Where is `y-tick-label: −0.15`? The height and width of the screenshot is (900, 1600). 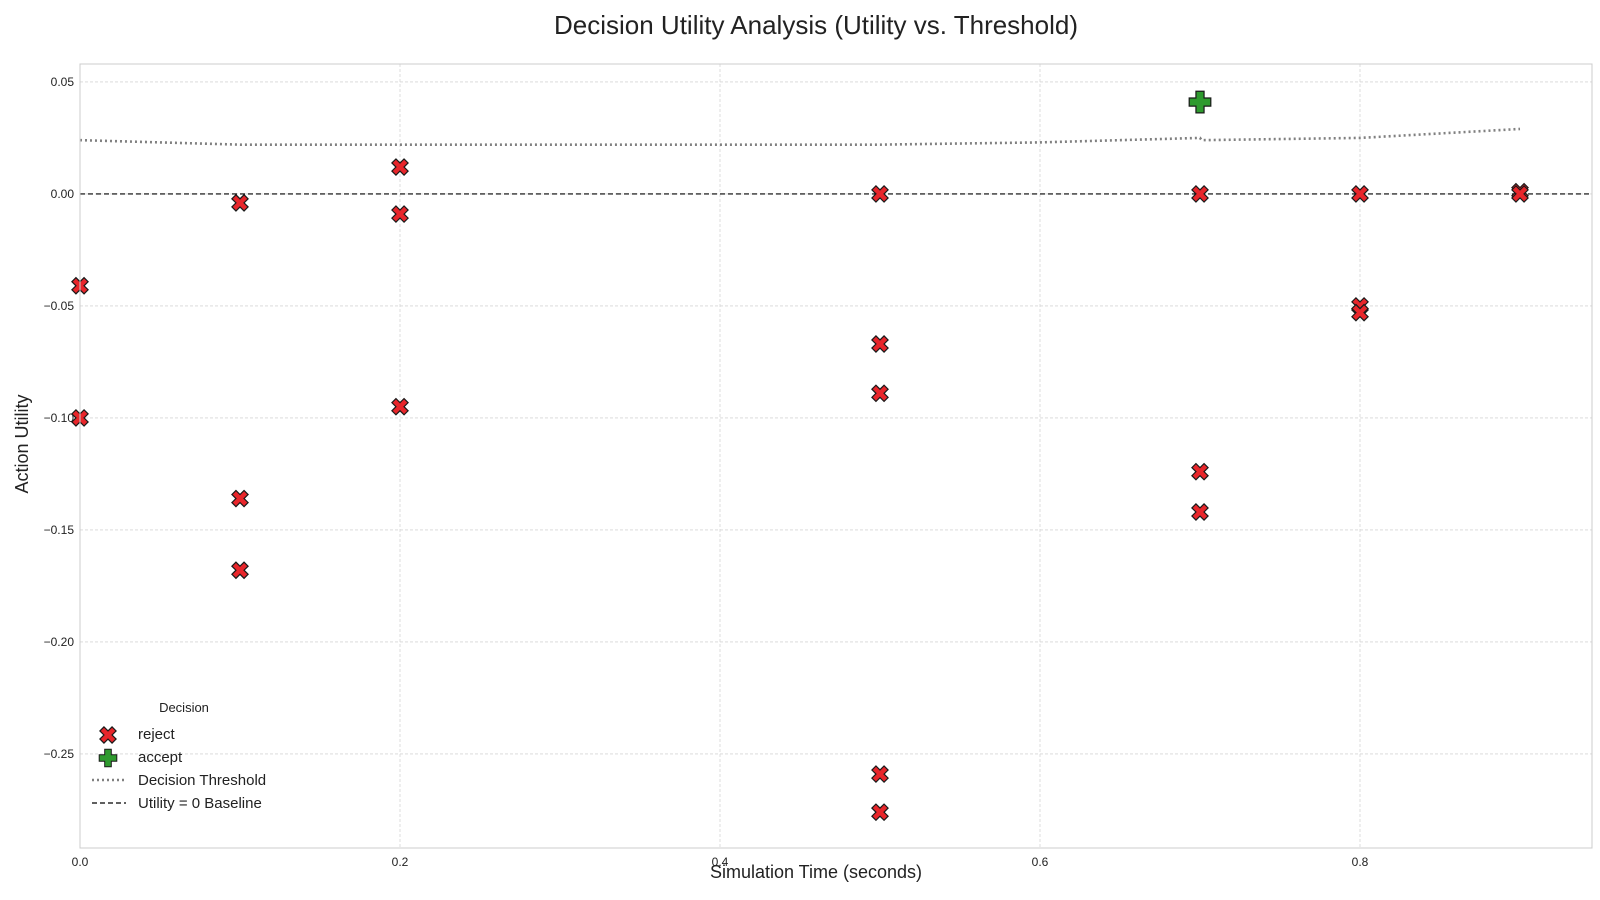 y-tick-label: −0.15 is located at coordinates (59, 530).